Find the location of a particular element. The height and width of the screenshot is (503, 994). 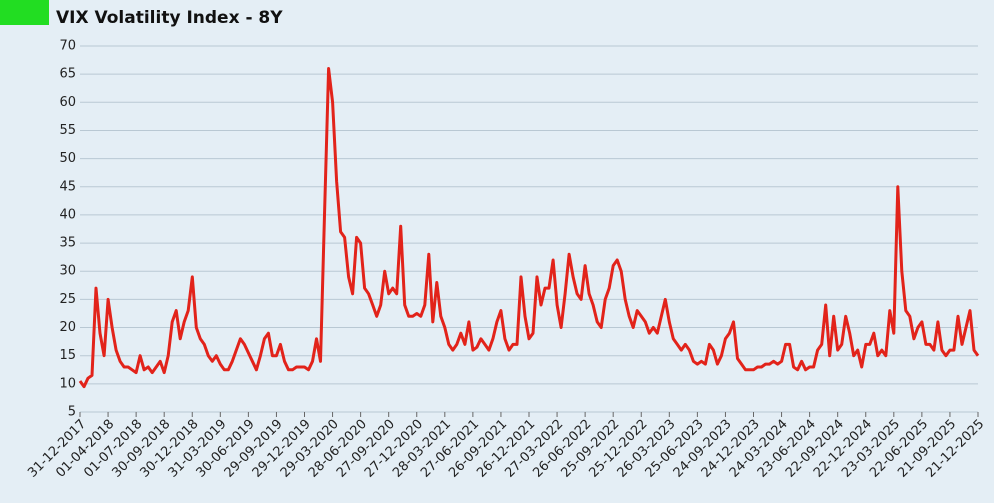

y-tick-label: 35 is located at coordinates (67, 243).